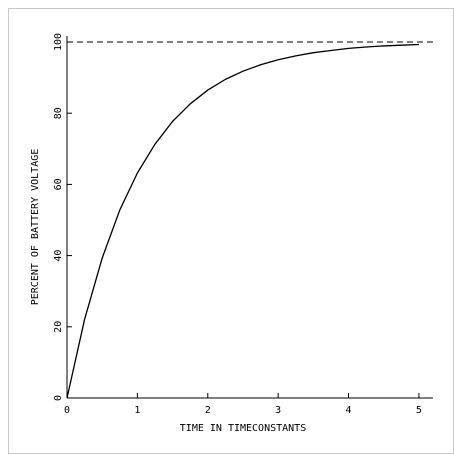 This screenshot has height=454, width=454. What do you see at coordinates (58, 113) in the screenshot?
I see `y-tick-label: 80` at bounding box center [58, 113].